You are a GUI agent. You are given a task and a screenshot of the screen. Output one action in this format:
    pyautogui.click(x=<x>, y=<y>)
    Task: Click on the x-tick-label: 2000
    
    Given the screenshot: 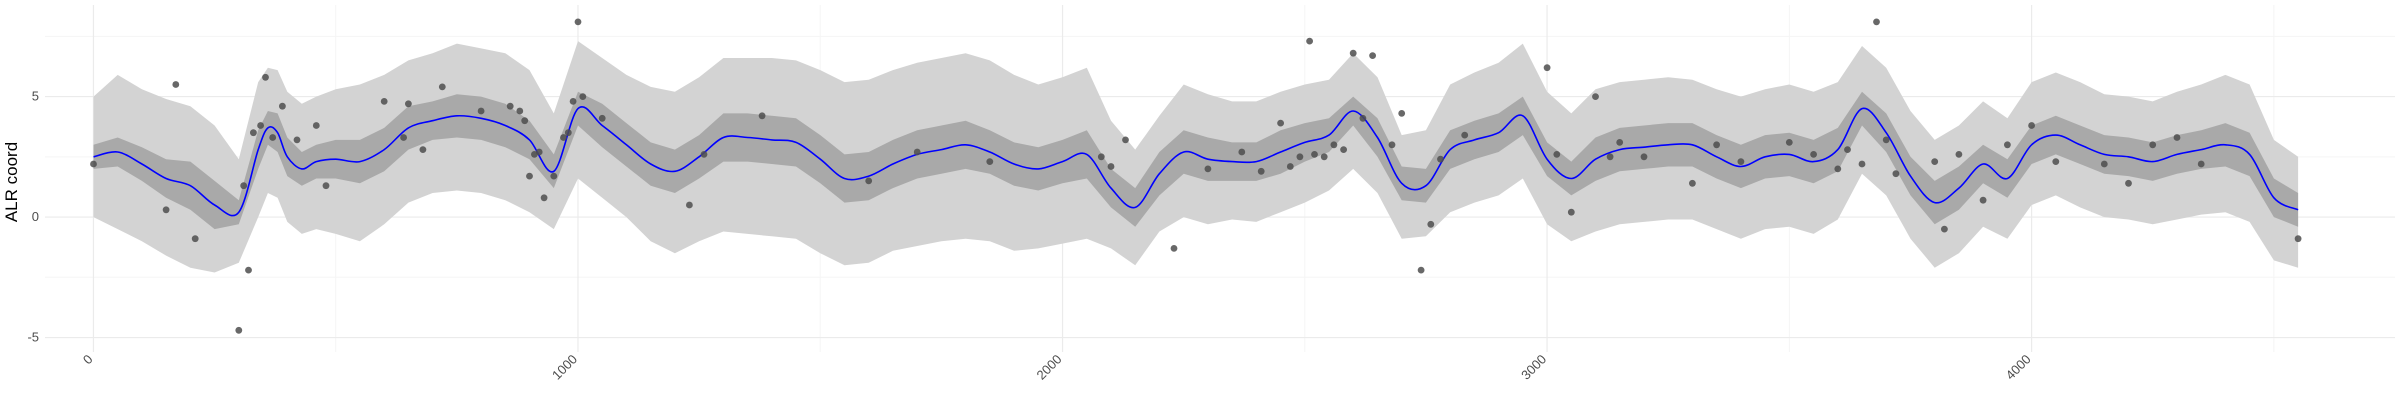 What is the action you would take?
    pyautogui.click(x=1049, y=366)
    